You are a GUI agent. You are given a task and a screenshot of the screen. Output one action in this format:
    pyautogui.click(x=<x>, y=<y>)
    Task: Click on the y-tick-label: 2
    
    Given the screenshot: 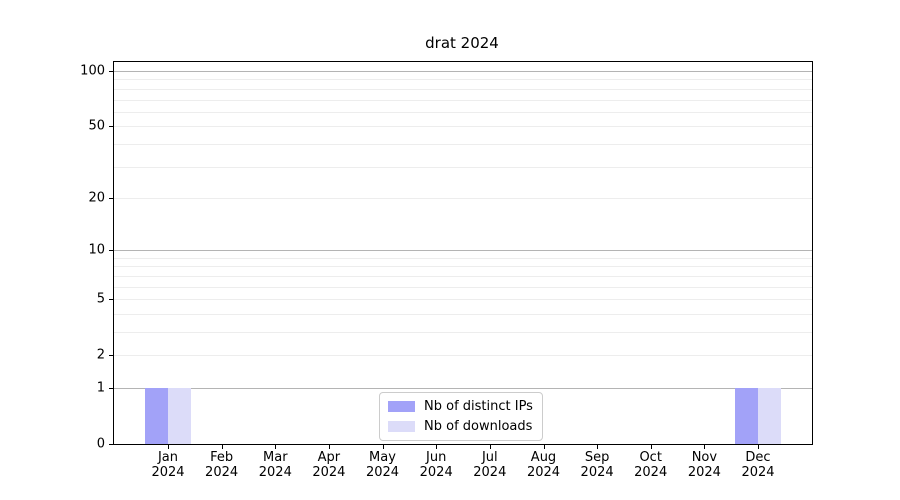 What is the action you would take?
    pyautogui.click(x=100, y=355)
    